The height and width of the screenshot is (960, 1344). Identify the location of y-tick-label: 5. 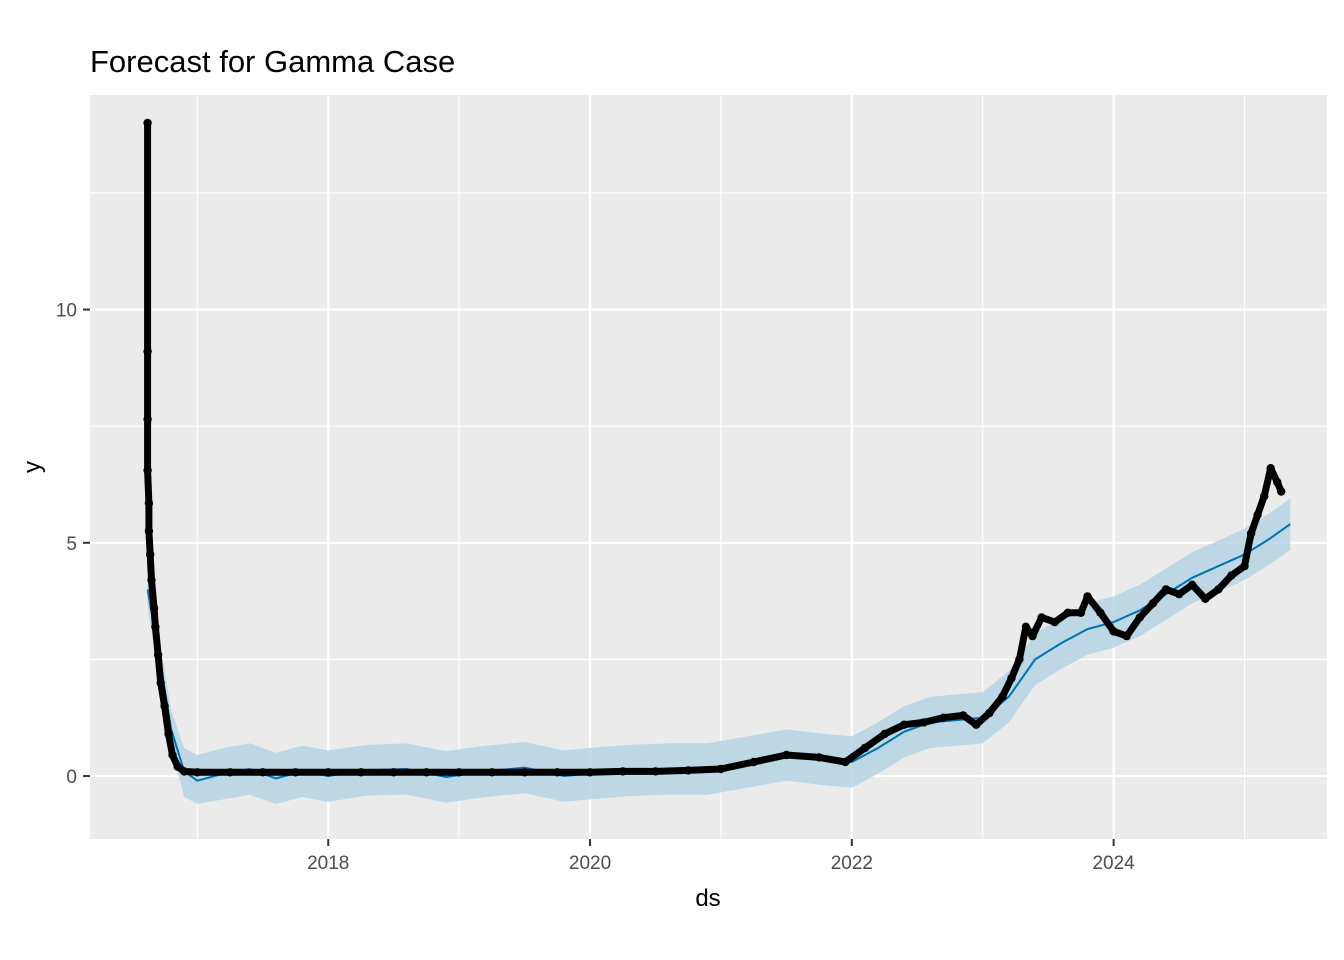
(71, 544).